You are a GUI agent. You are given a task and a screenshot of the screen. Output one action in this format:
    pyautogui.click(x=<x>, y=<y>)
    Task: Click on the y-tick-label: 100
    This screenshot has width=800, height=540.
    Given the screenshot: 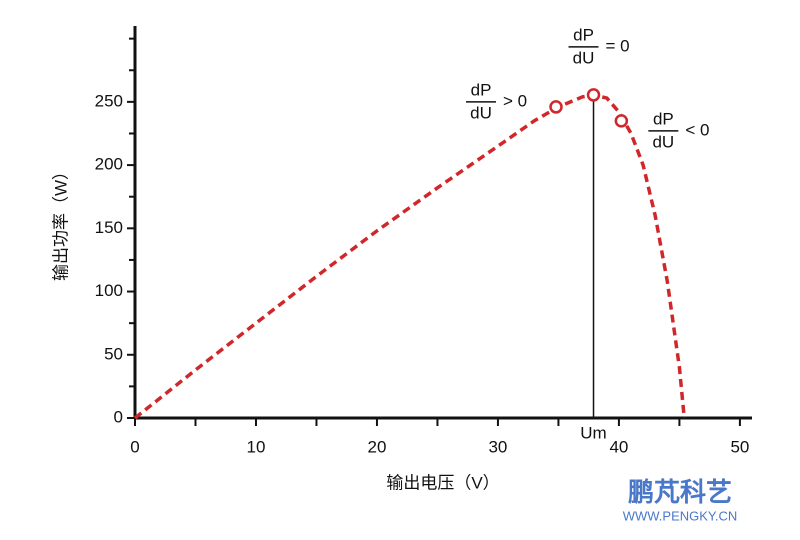 What is the action you would take?
    pyautogui.click(x=109, y=290)
    